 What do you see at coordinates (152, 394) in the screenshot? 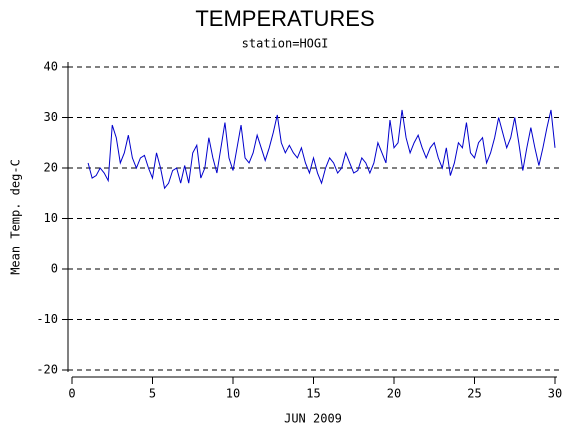
I see `x-tick-label: 5` at bounding box center [152, 394].